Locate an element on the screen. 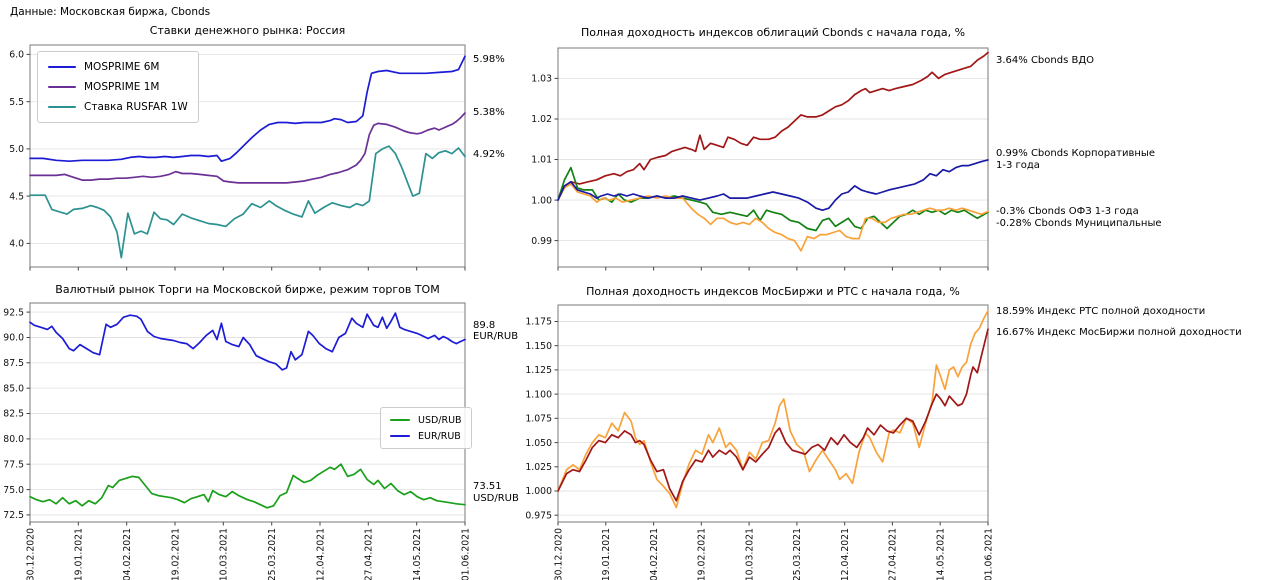  legend-label: MOSPRIME 1M is located at coordinates (122, 87).